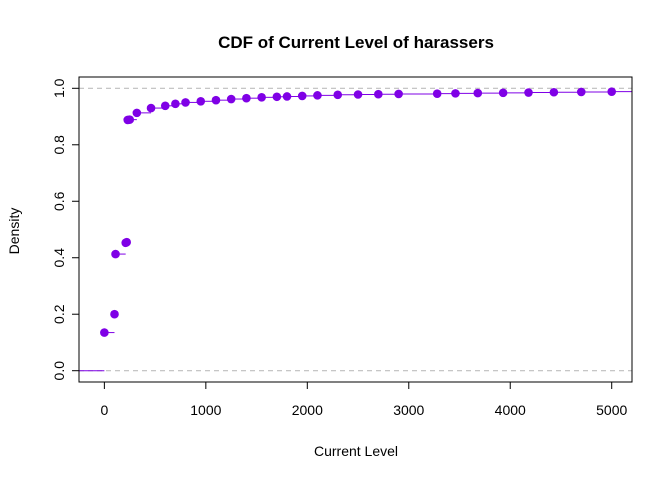  Describe the element at coordinates (59, 201) in the screenshot. I see `y-tick-label: 0.6` at that location.